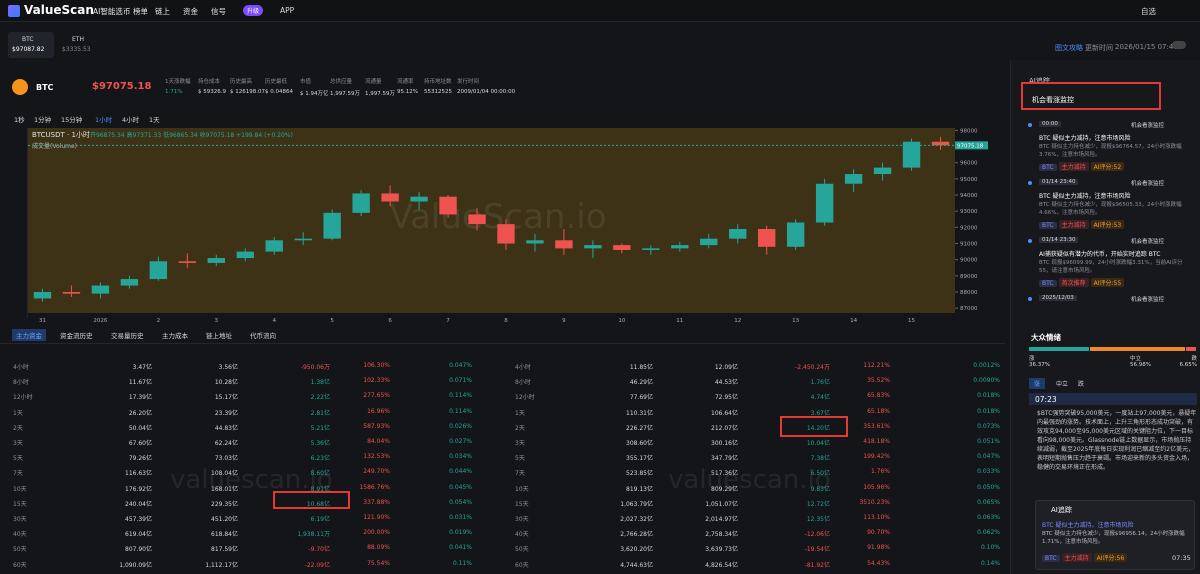 The width and height of the screenshot is (1200, 574). Describe the element at coordinates (253, 10) in the screenshot. I see `upgrade-badge: 升级` at that location.